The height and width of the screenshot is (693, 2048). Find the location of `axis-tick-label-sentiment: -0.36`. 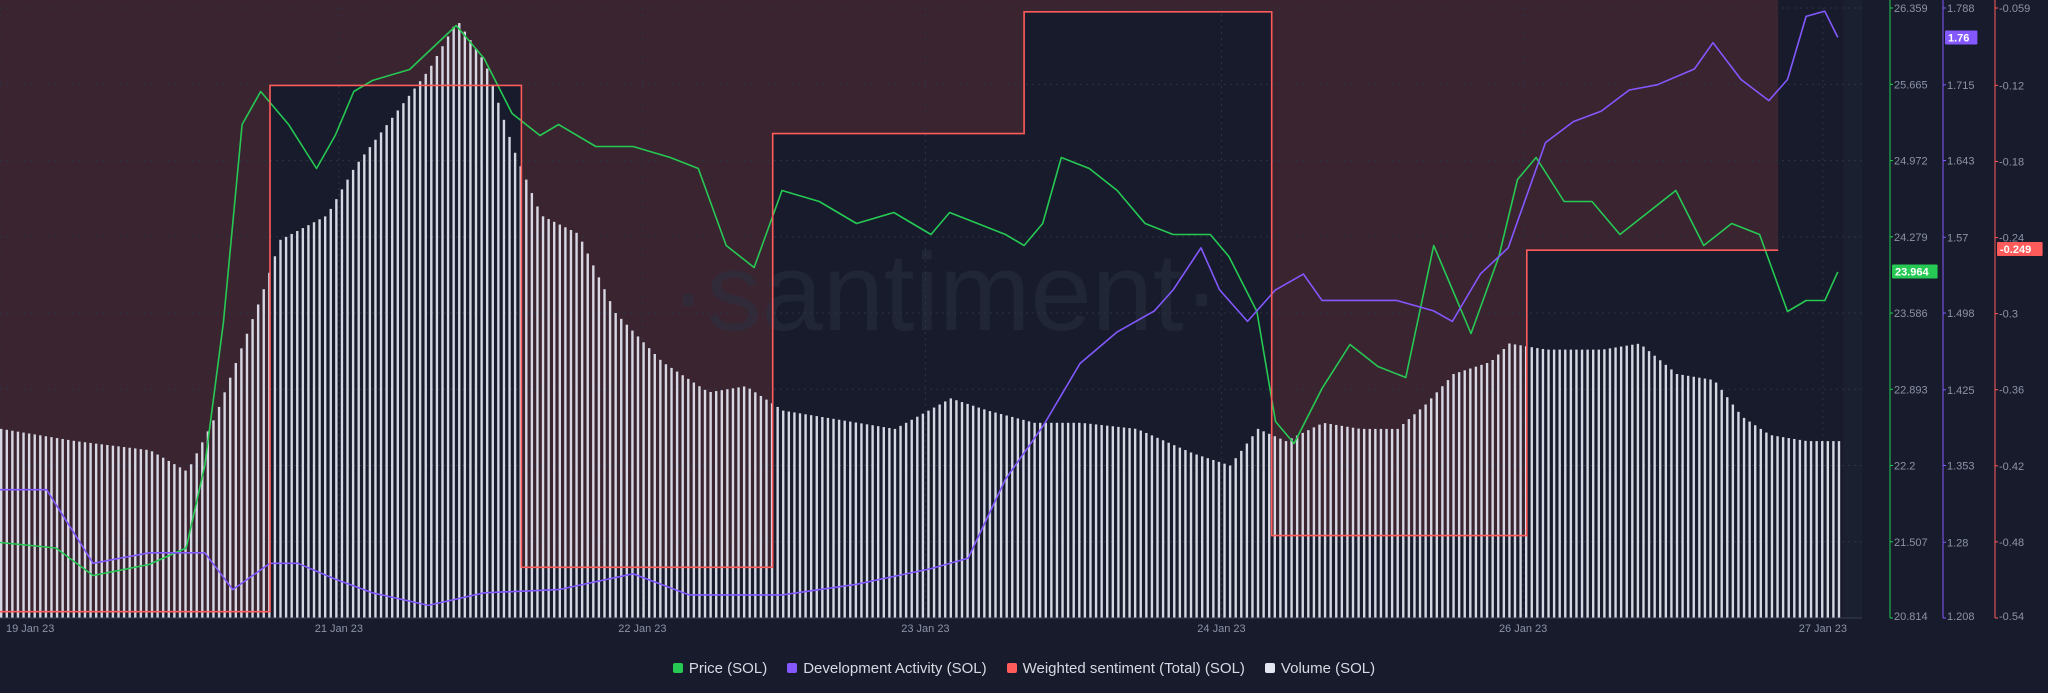

axis-tick-label-sentiment: -0.36 is located at coordinates (2011, 391).